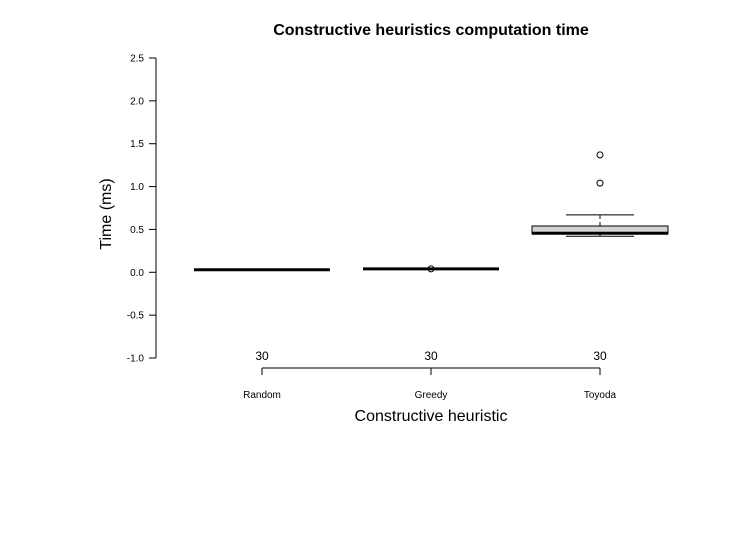 This screenshot has width=735, height=539. I want to click on chart-title: Constructive heuristics computation time, so click(431, 30).